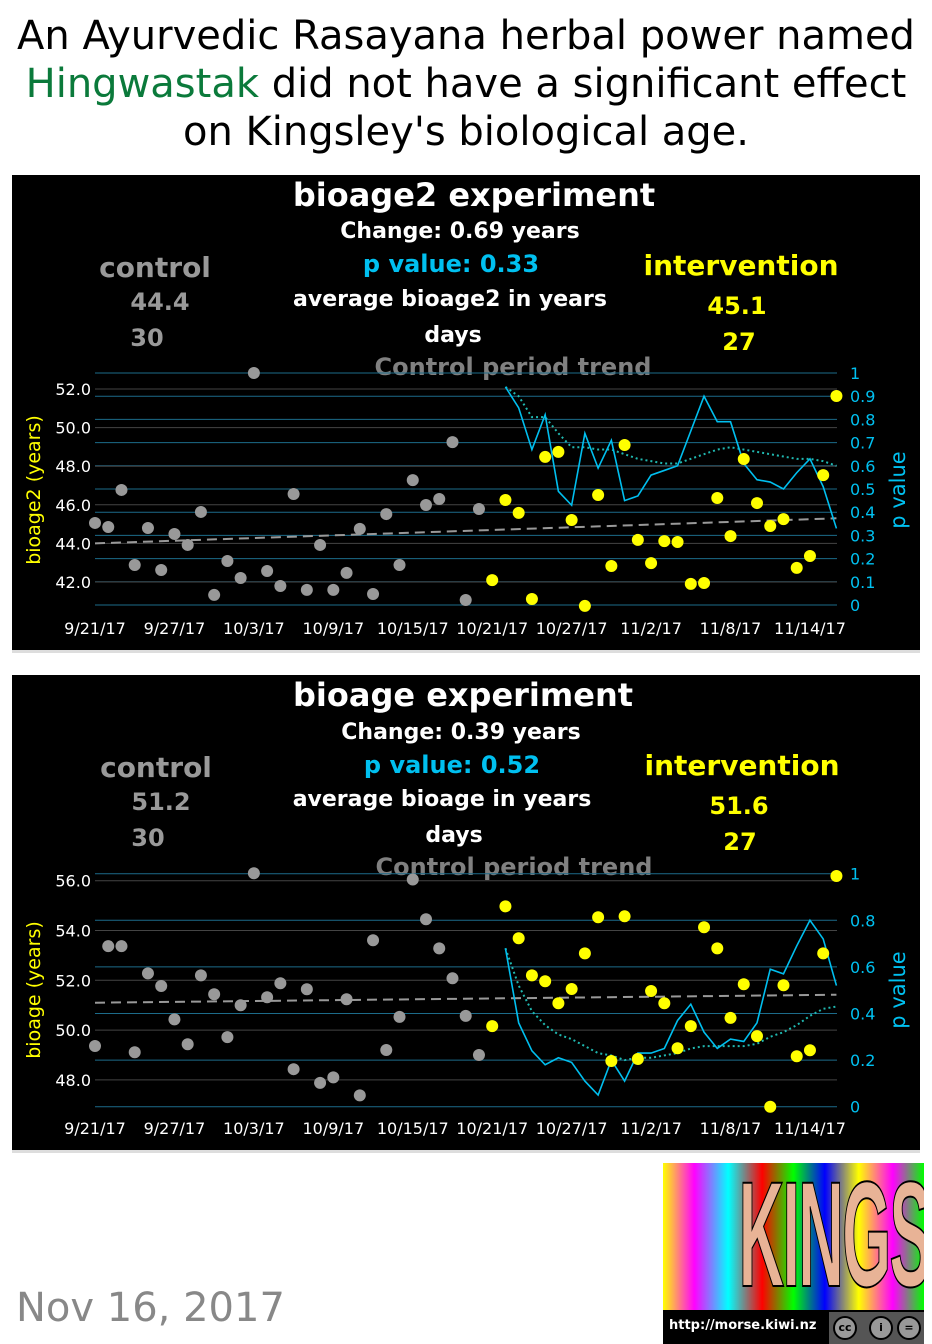 This screenshot has height=1344, width=932. I want to click on control-average: 44.4, so click(160, 302).